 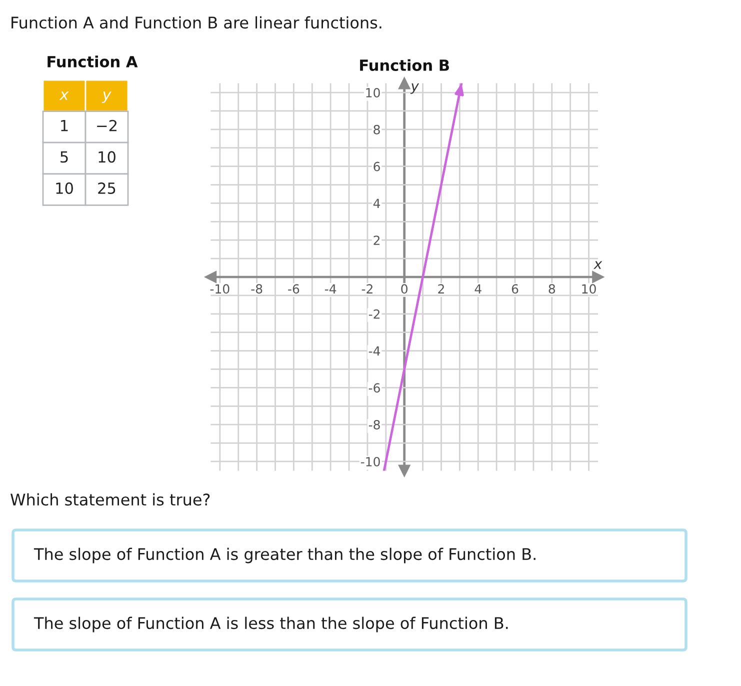 What do you see at coordinates (589, 289) in the screenshot?
I see `x-tick-label: 10` at bounding box center [589, 289].